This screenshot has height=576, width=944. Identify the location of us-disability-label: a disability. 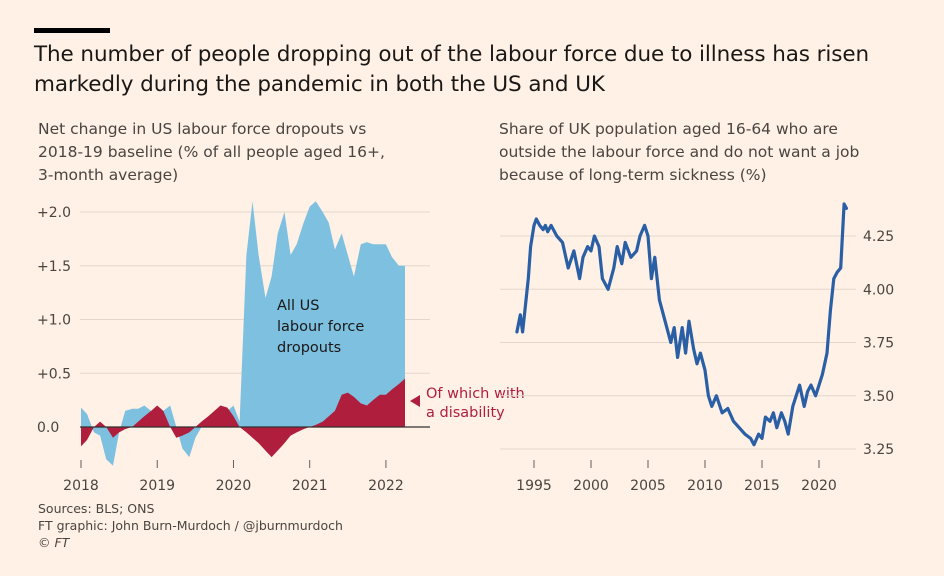
(465, 413).